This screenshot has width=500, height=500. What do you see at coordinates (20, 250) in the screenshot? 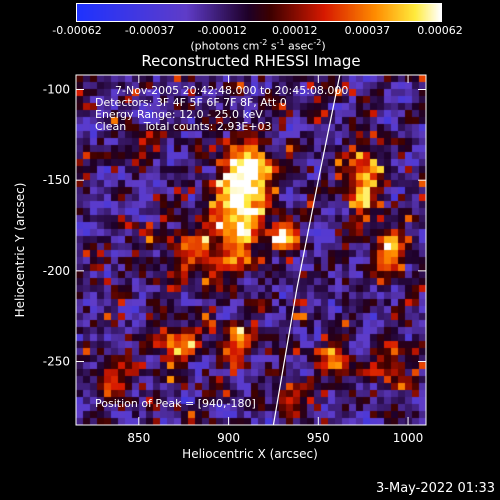
I see `y-axis-label: Heliocentric Y (arcsec)` at bounding box center [20, 250].